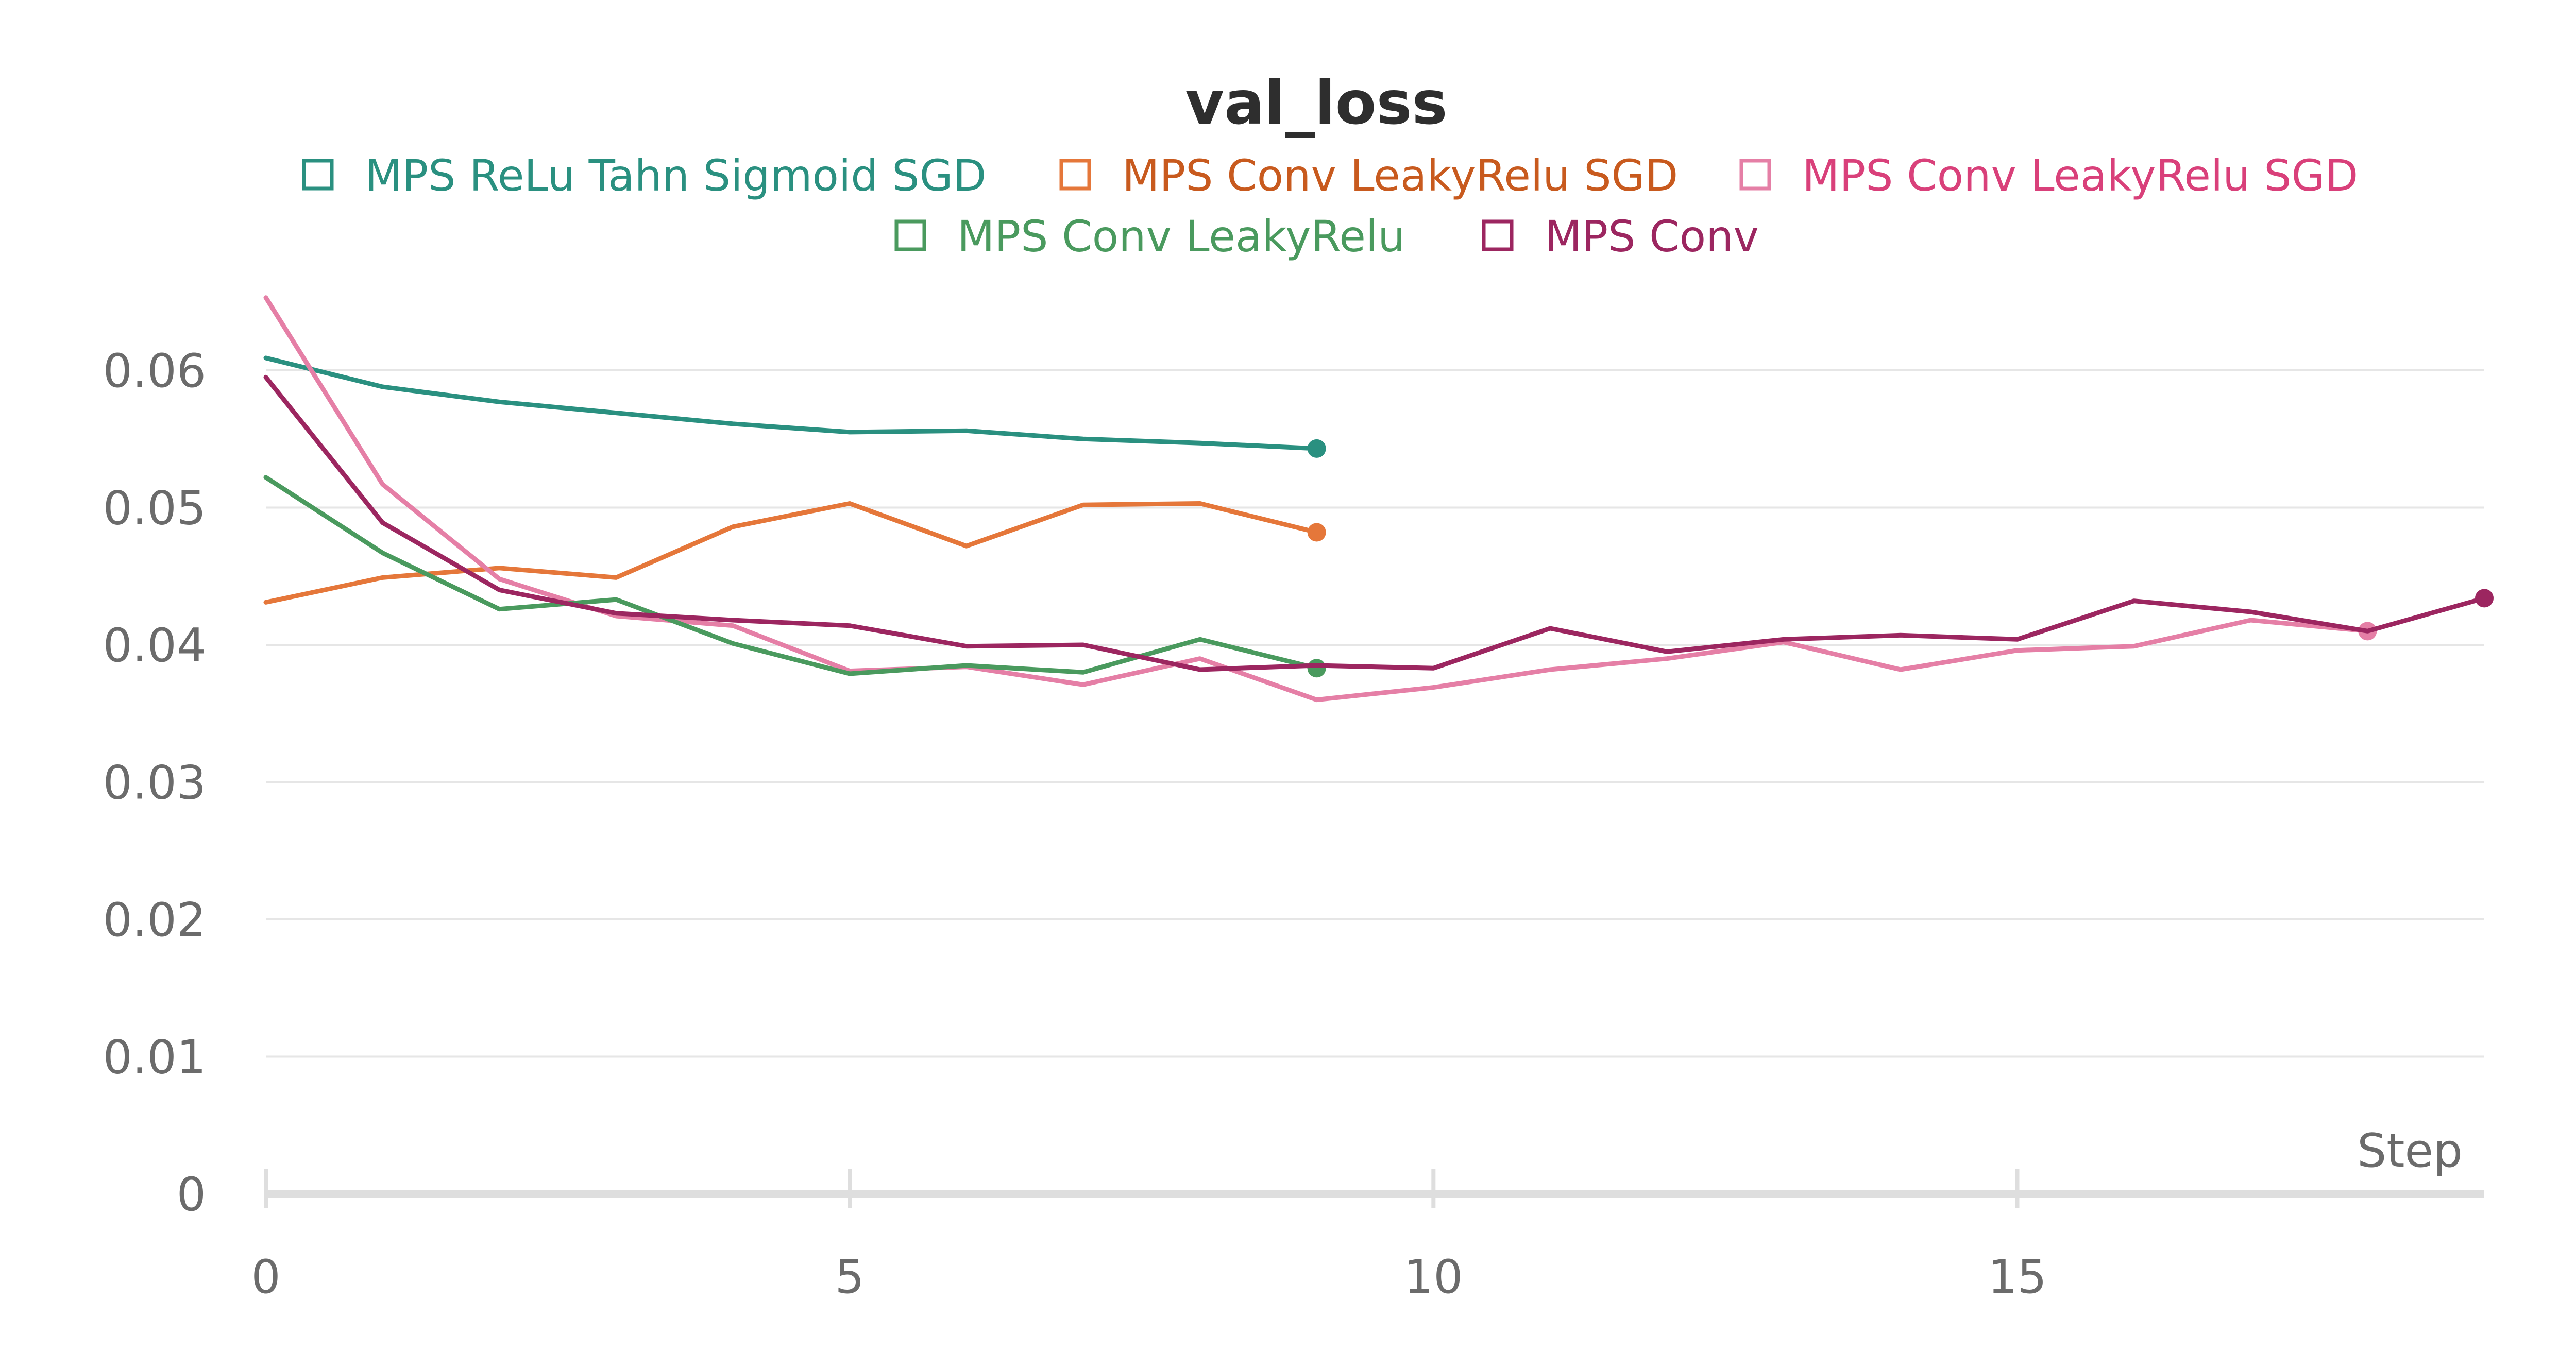 This screenshot has width=2576, height=1368. What do you see at coordinates (850, 1277) in the screenshot?
I see `x-tick-label: 5` at bounding box center [850, 1277].